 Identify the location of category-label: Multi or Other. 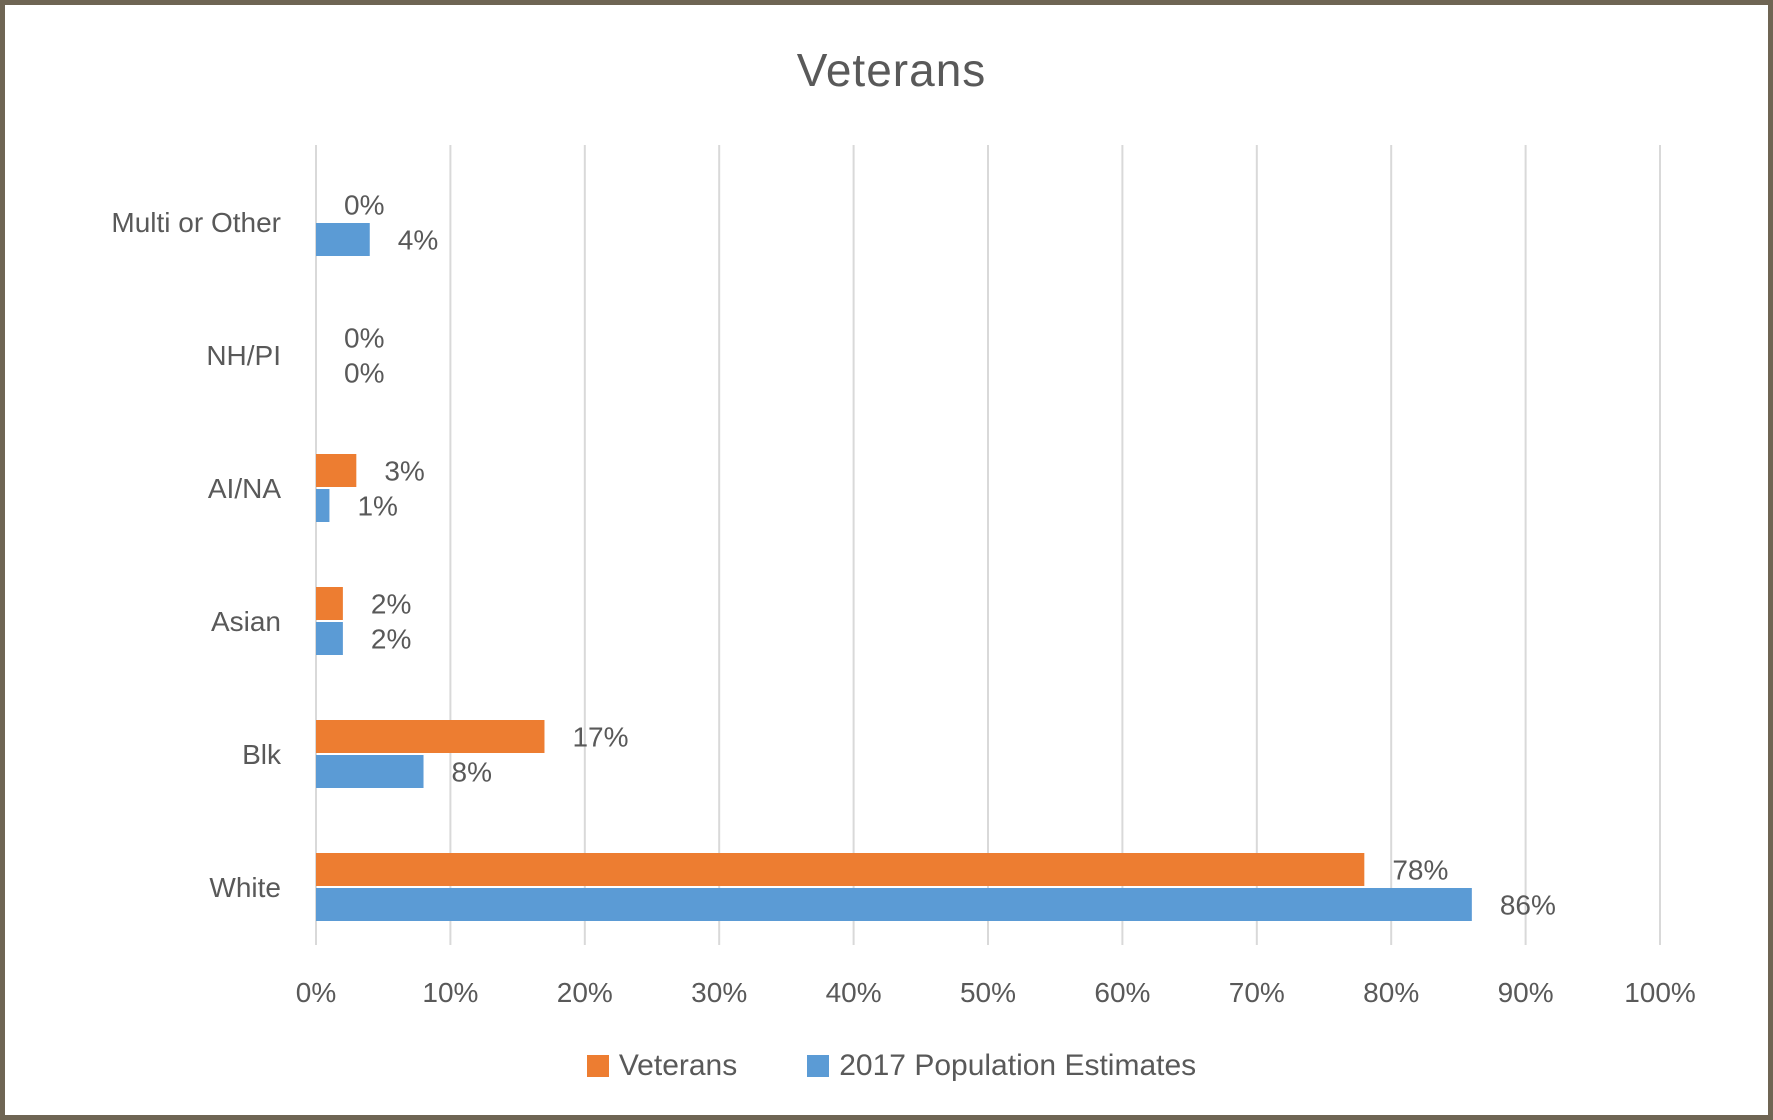
(196, 222).